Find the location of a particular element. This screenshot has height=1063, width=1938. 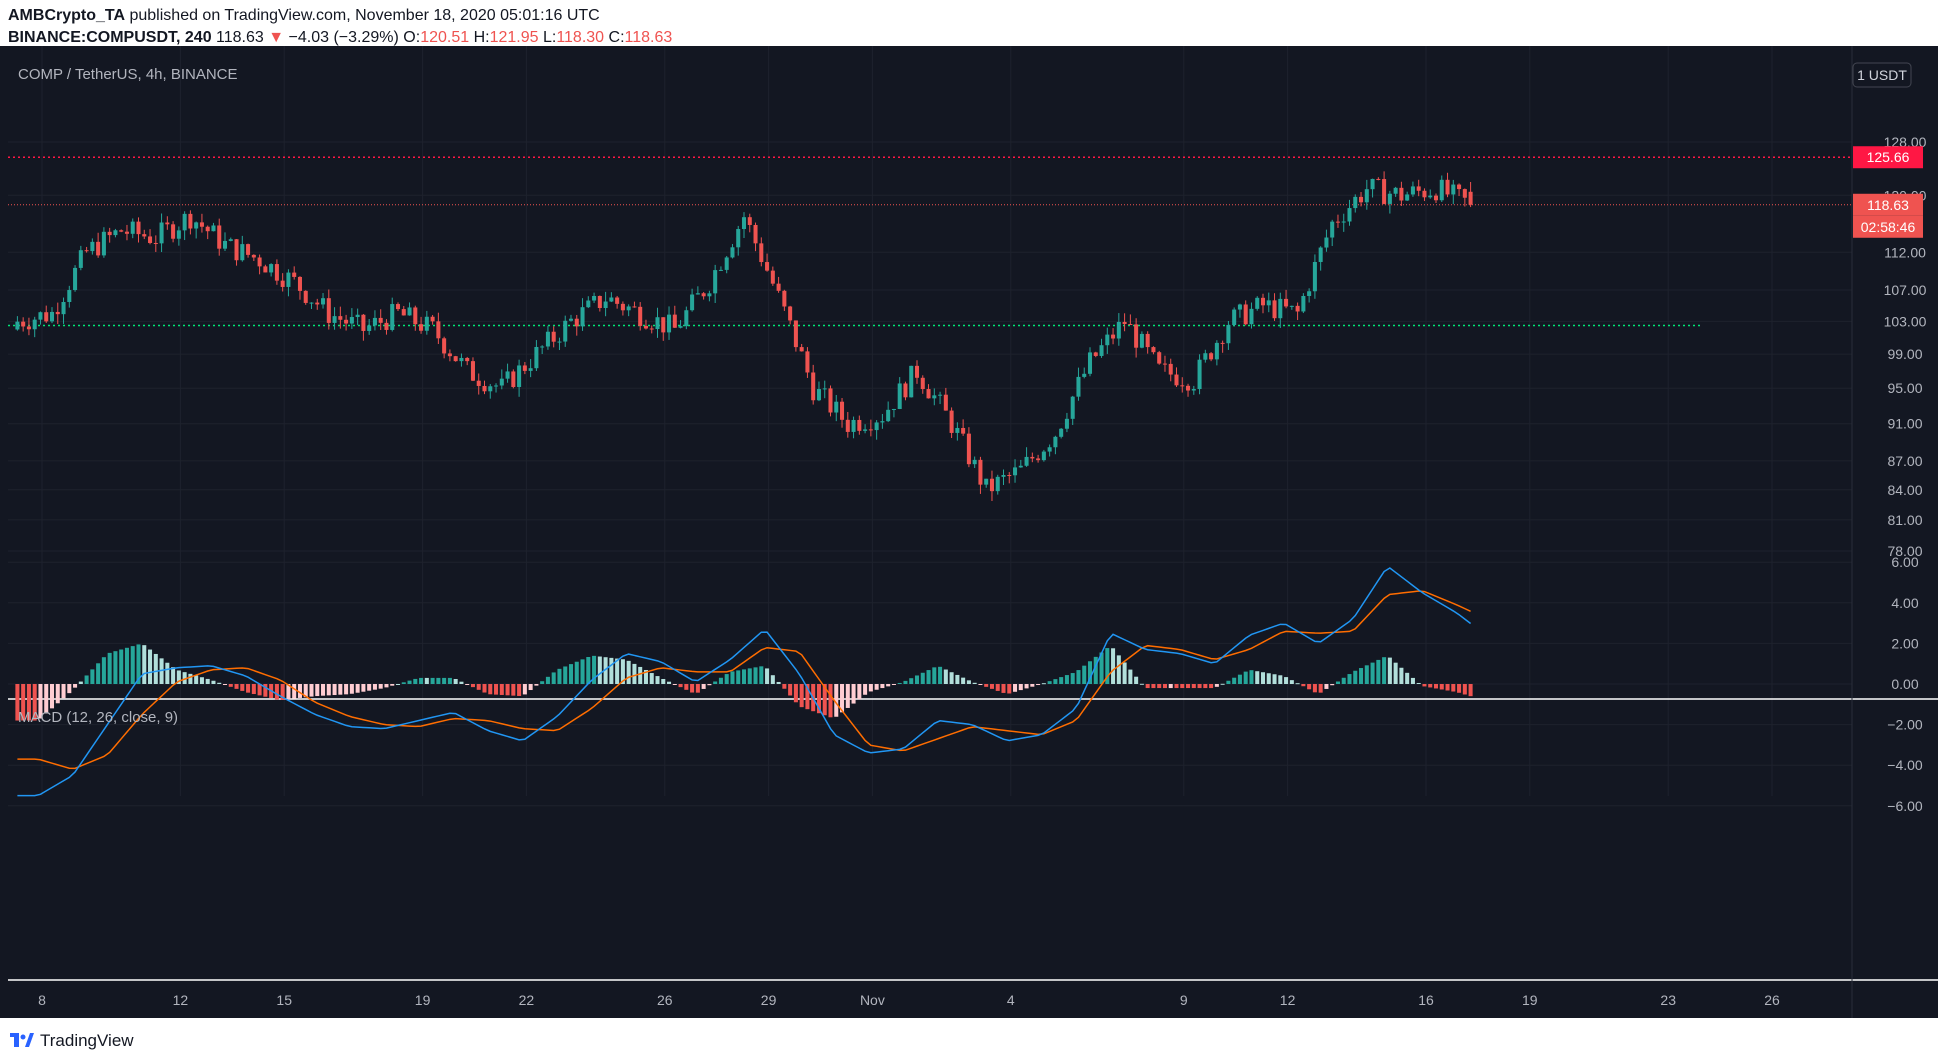

resistance-price-tag-bg is located at coordinates (1888, 157).